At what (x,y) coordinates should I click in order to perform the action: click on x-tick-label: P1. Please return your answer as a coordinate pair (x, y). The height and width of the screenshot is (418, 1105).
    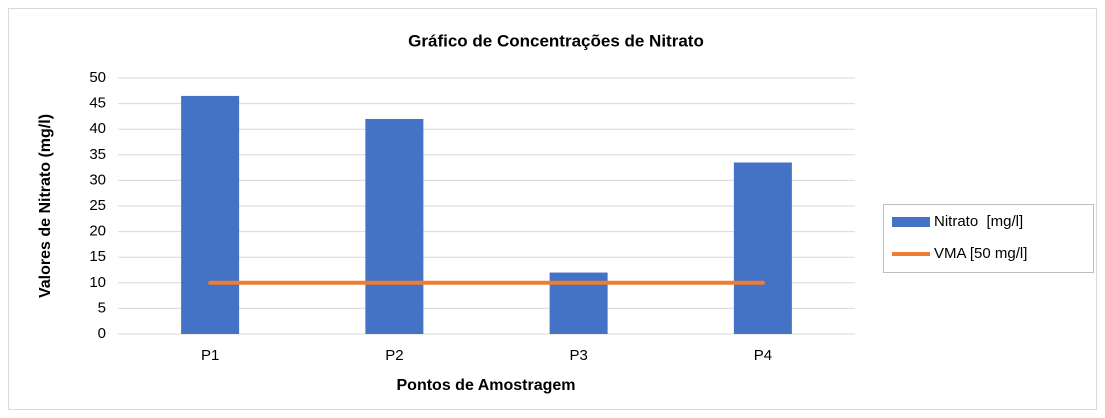
    Looking at the image, I should click on (210, 355).